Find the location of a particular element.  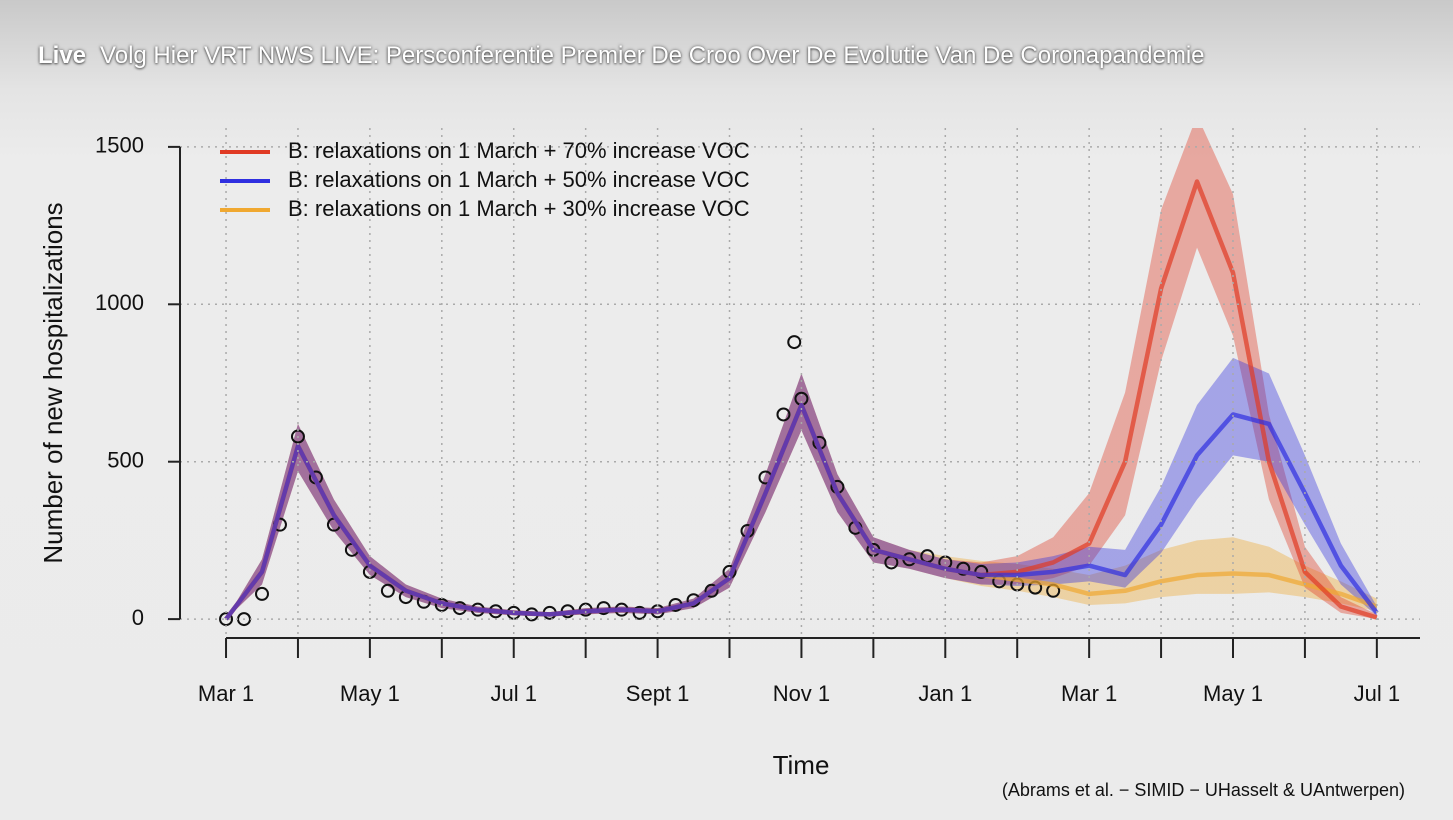

x-tick-label: Jan 1 is located at coordinates (945, 693).